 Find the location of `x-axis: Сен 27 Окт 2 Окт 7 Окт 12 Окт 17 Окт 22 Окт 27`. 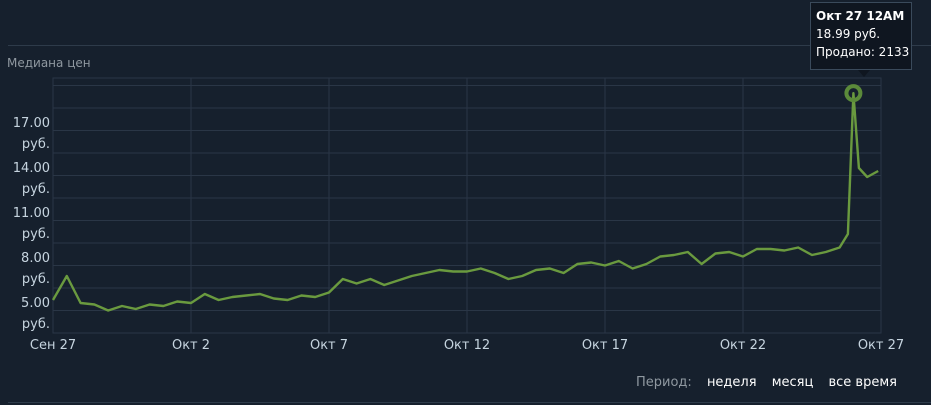

x-axis: Сен 27 Окт 2 Окт 7 Окт 12 Окт 17 Окт 22 Окт 27 is located at coordinates (467, 345).